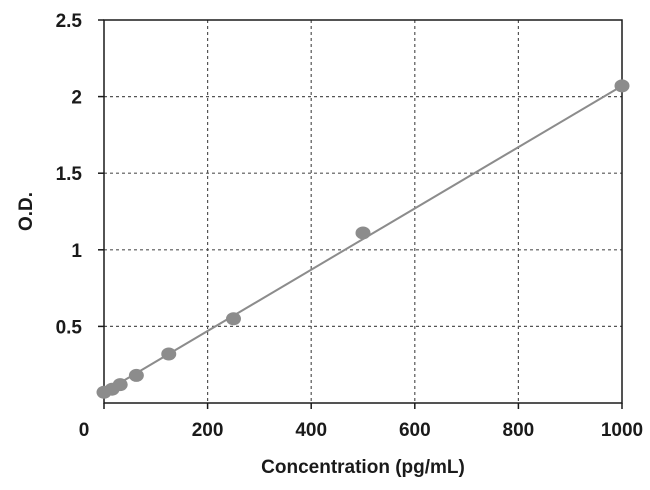 This screenshot has height=490, width=650. I want to click on x-tick-label: 400, so click(311, 430).